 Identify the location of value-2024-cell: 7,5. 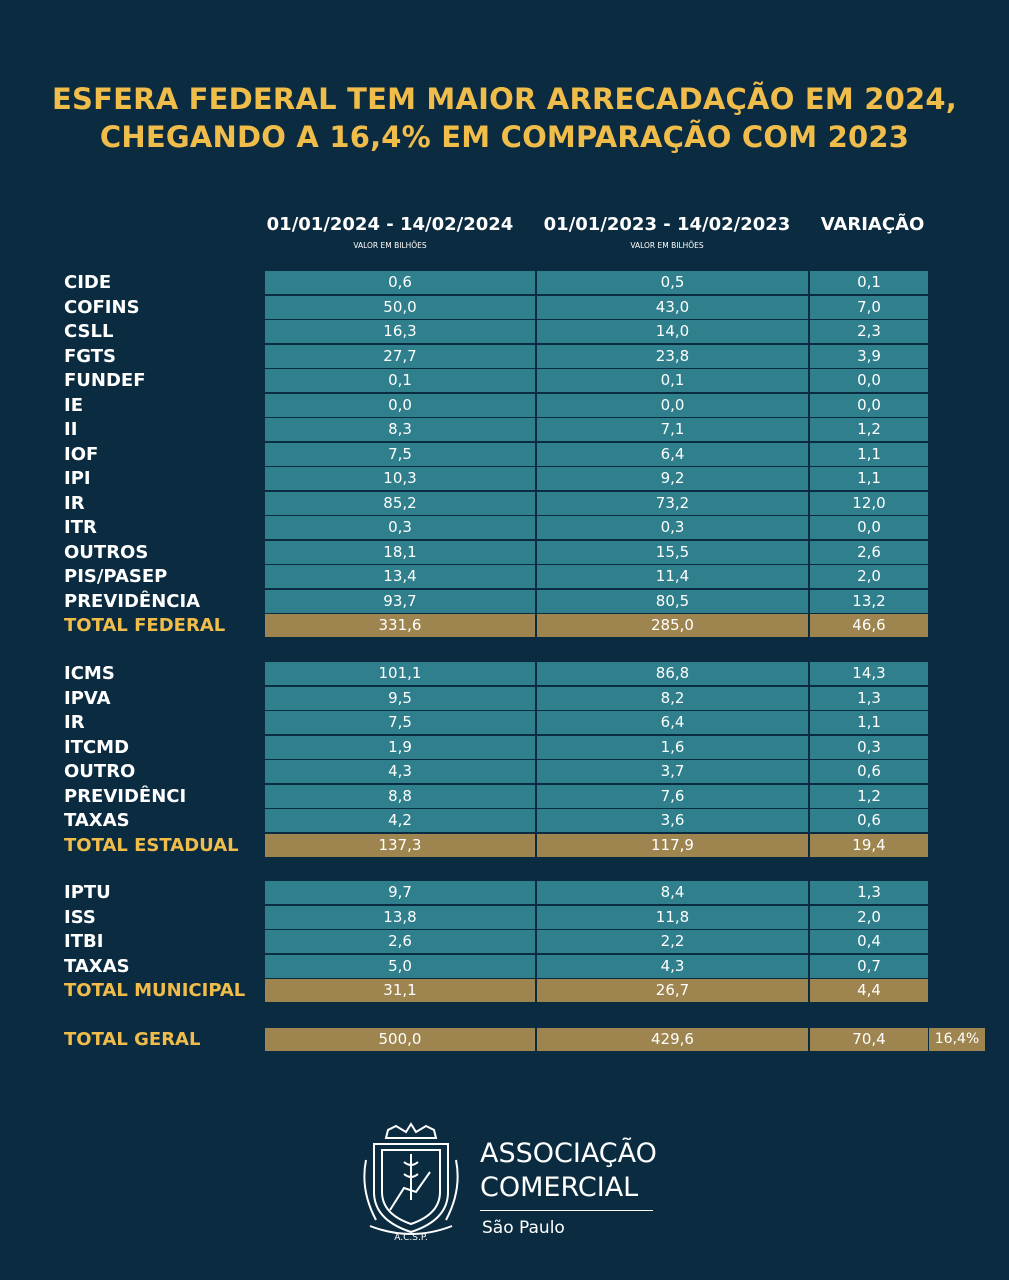
(400, 722).